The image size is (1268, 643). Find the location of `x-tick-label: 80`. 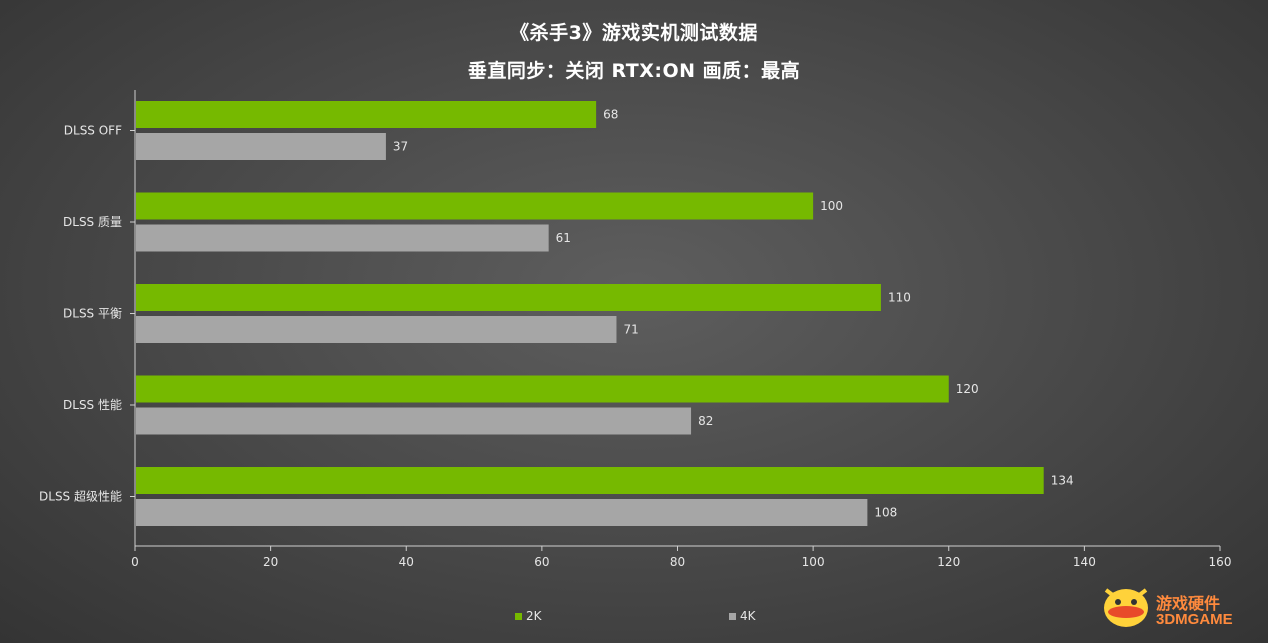

x-tick-label: 80 is located at coordinates (677, 562).